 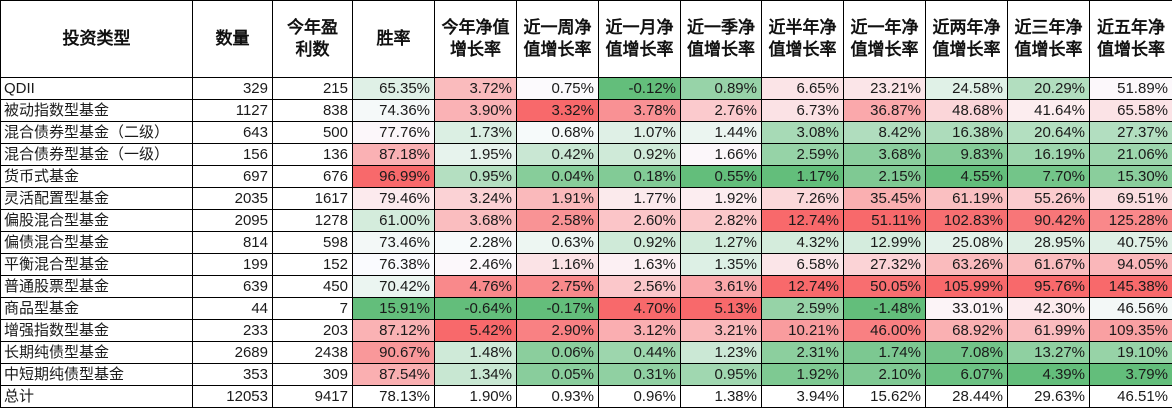 I want to click on cell-1q: 1.38%, so click(x=721, y=397).